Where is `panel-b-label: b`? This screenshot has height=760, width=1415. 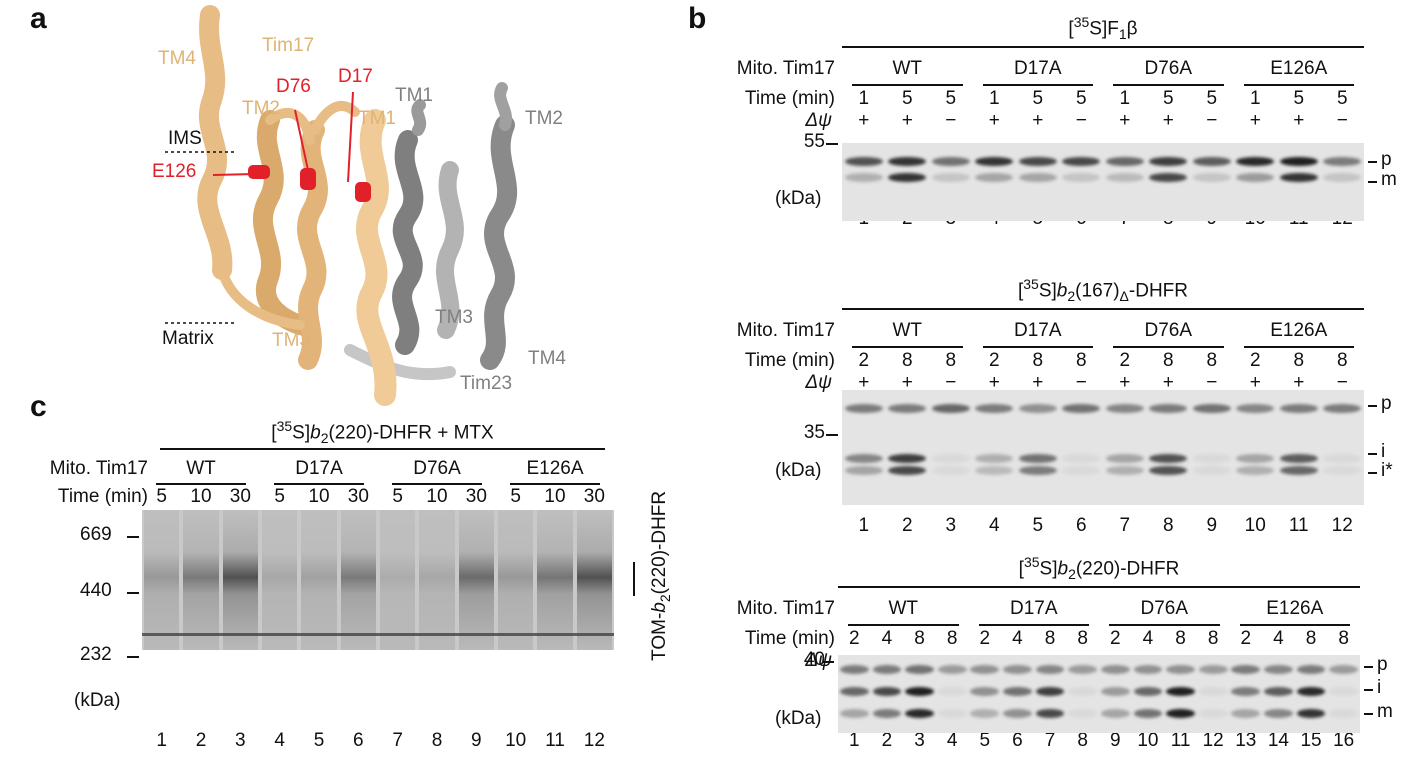 panel-b-label: b is located at coordinates (697, 18).